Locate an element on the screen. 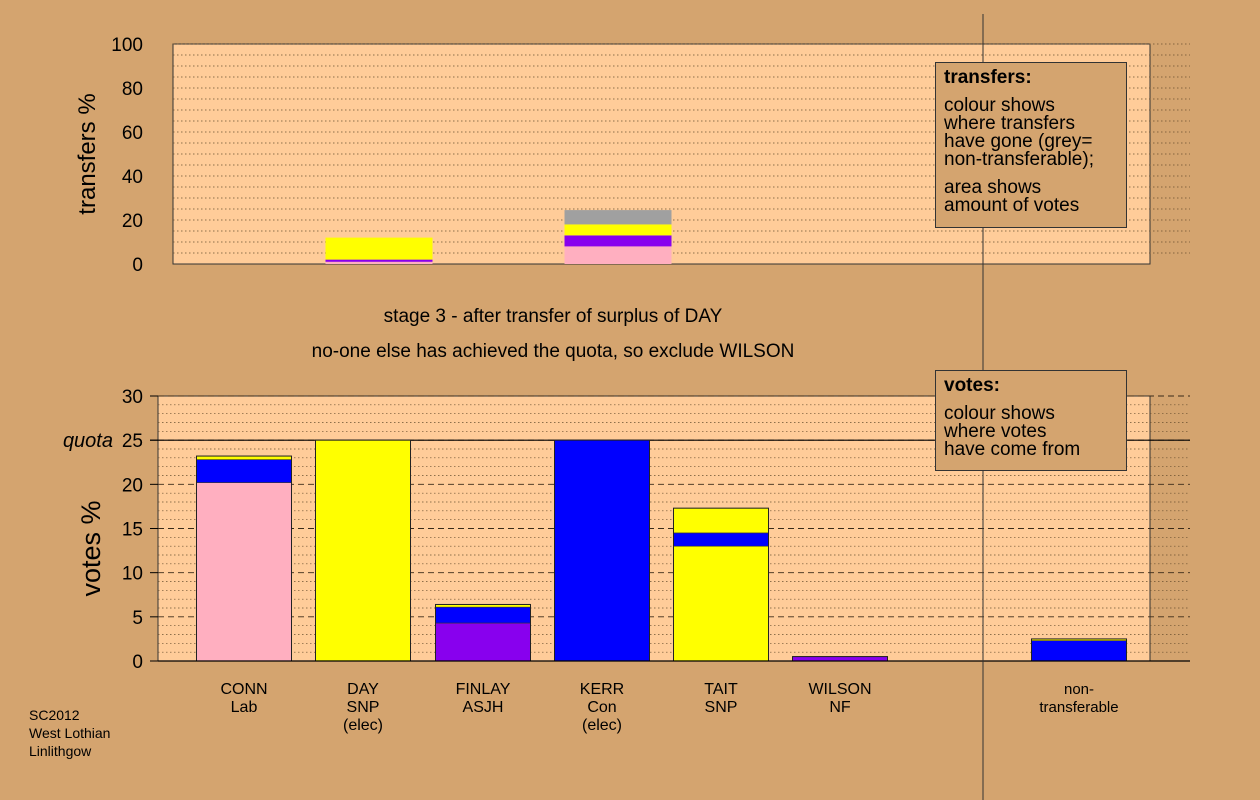  category-label-name: CONN is located at coordinates (243, 689).